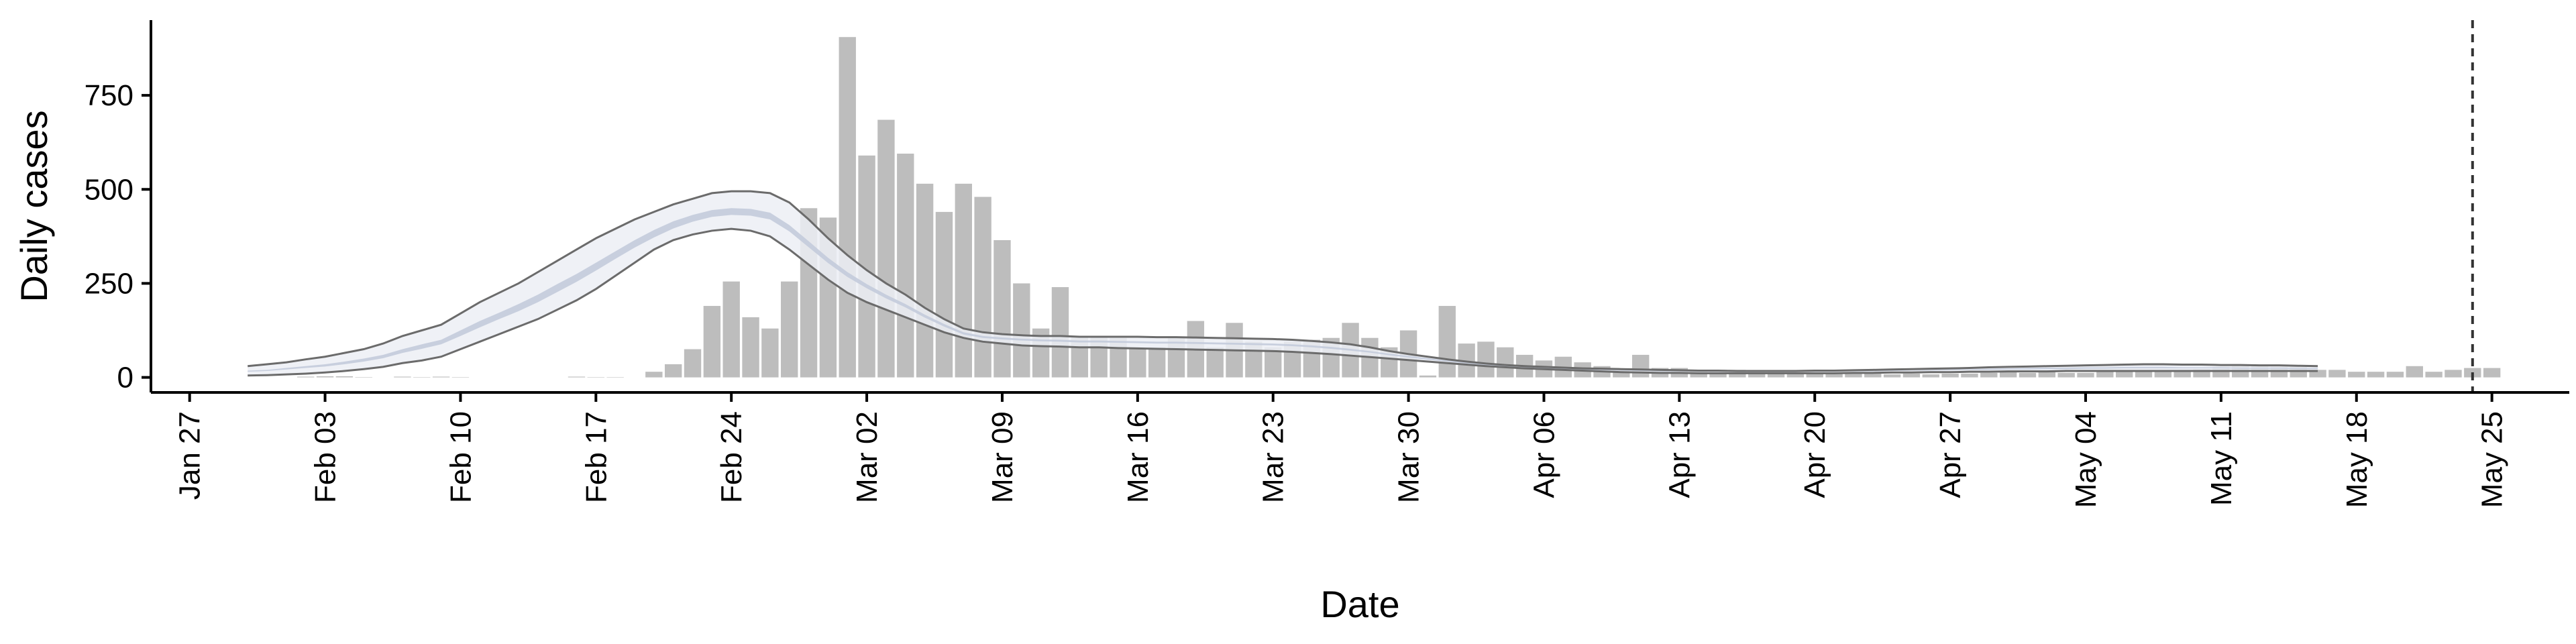  What do you see at coordinates (118, 236) in the screenshot?
I see `y-ticks: 0 250 500 750` at bounding box center [118, 236].